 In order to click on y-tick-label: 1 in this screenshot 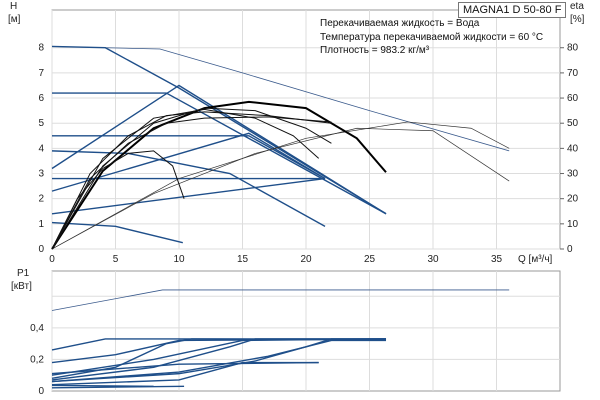, I will do `click(41, 224)`.